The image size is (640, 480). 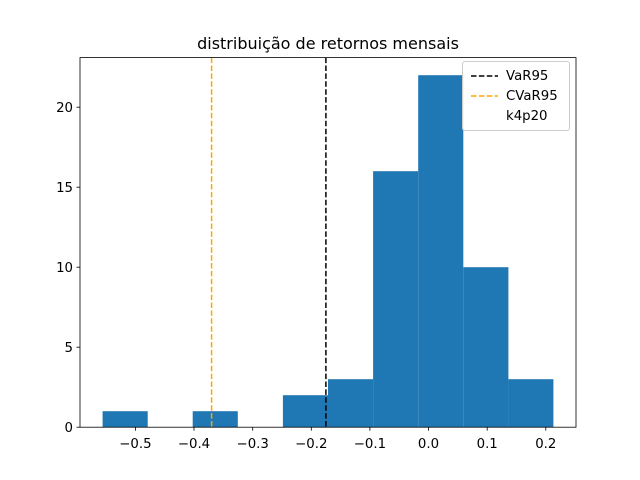 I want to click on empty-swatch, so click(x=484, y=116).